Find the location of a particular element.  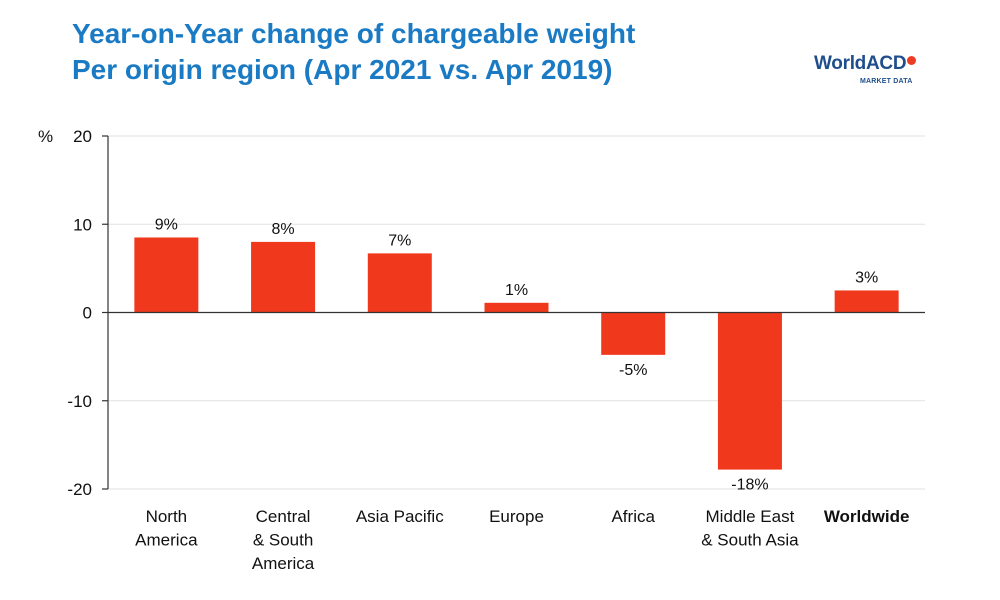

logo-subtitle: MARKET DATA is located at coordinates (886, 81).